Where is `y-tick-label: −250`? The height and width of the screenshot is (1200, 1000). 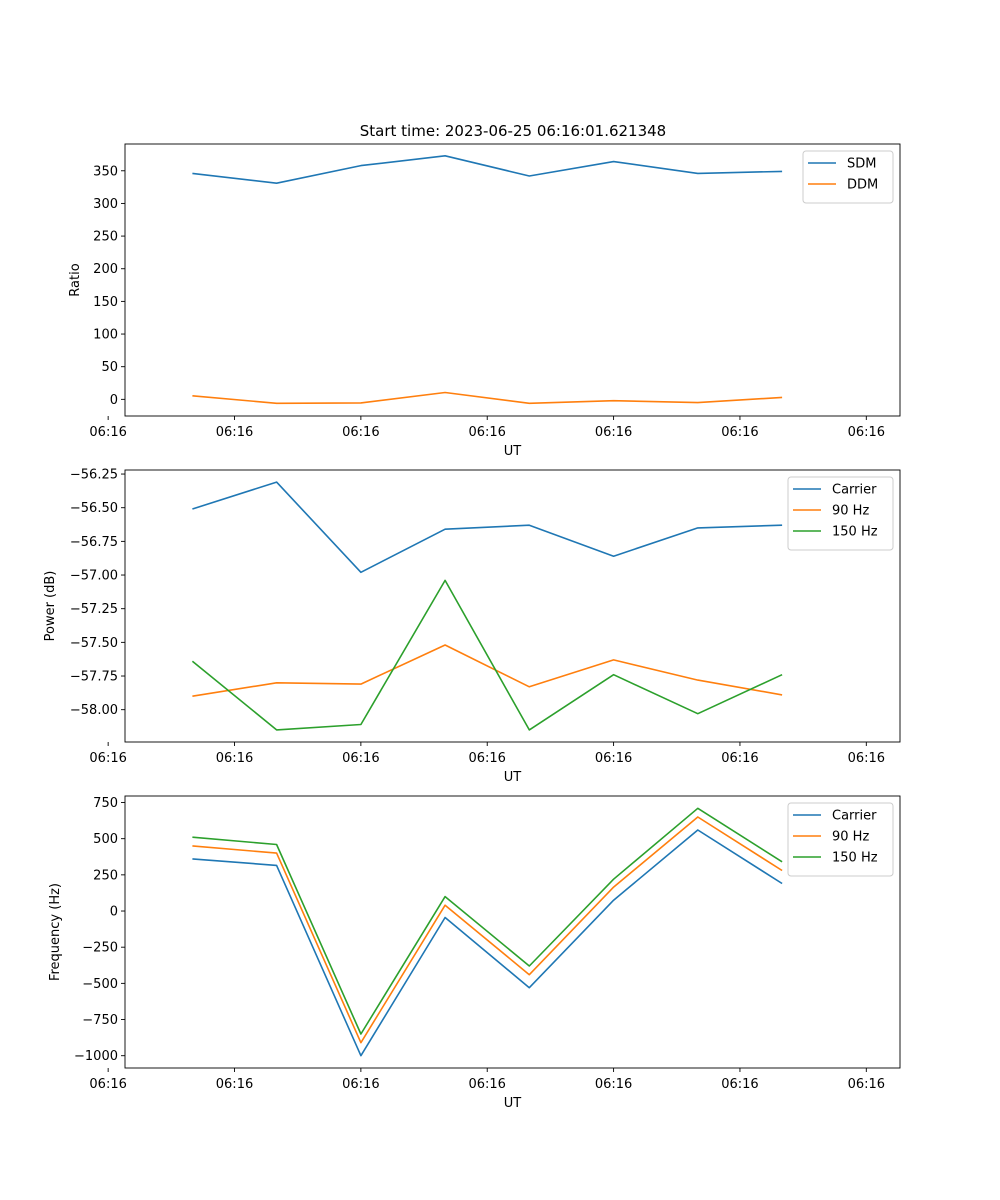 y-tick-label: −250 is located at coordinates (100, 948).